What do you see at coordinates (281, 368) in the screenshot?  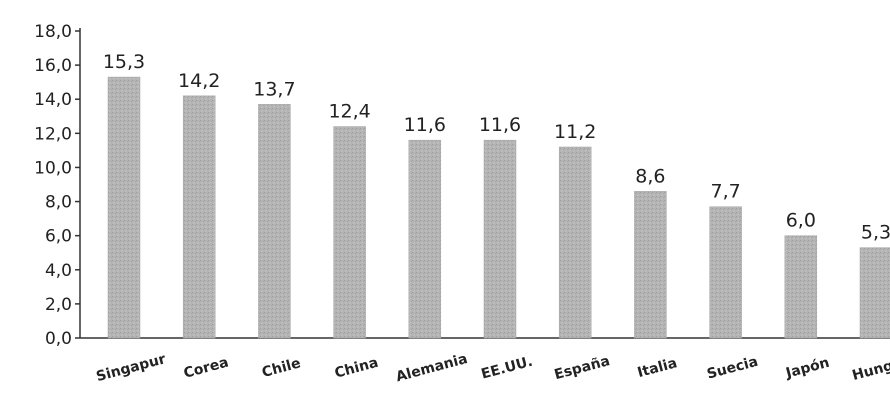 I see `x-category-label: Chile` at bounding box center [281, 368].